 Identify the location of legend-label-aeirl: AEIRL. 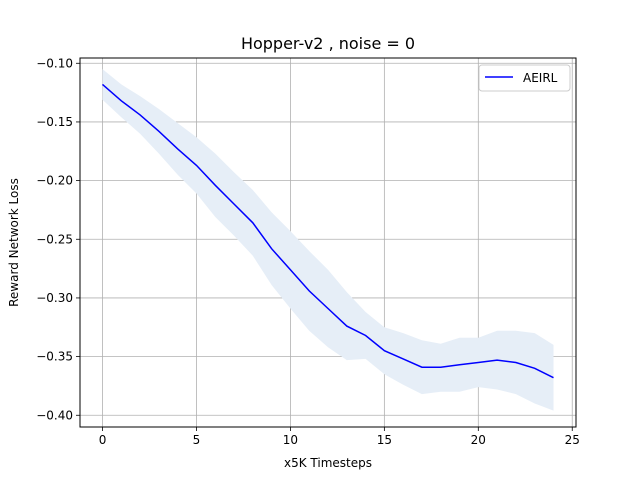
(540, 78).